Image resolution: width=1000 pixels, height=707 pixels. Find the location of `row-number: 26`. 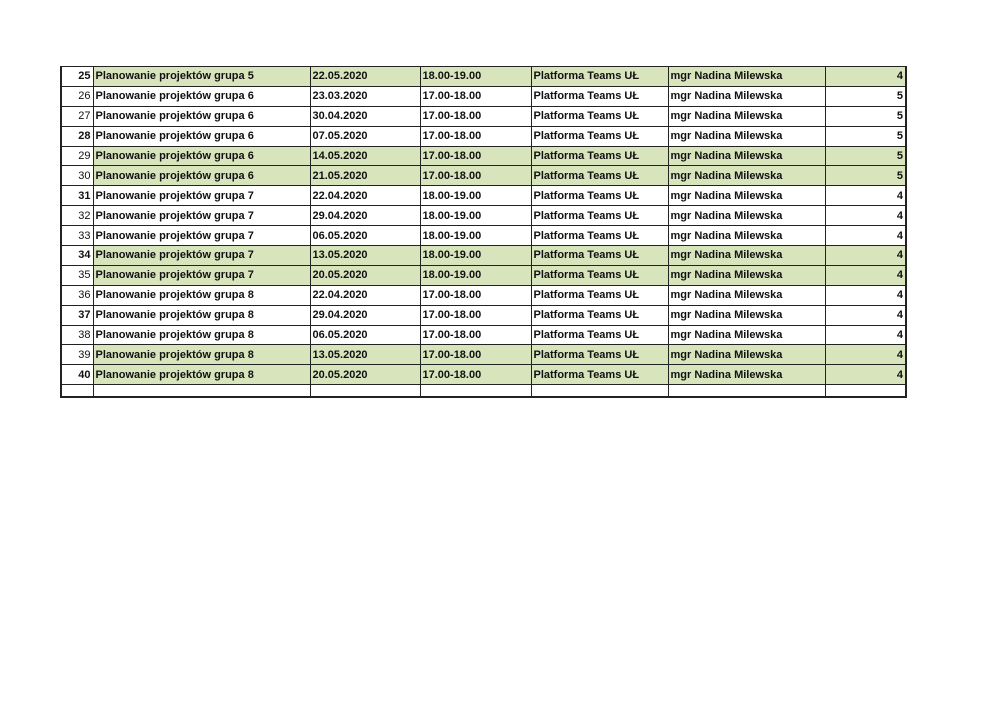

row-number: 26 is located at coordinates (77, 96).